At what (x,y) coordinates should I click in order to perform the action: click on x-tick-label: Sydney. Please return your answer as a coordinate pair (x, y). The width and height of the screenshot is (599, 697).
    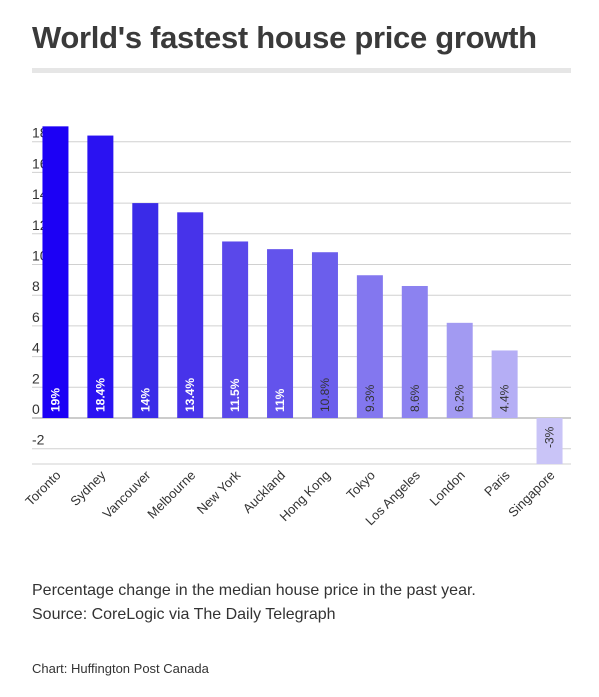
    Looking at the image, I should click on (88, 488).